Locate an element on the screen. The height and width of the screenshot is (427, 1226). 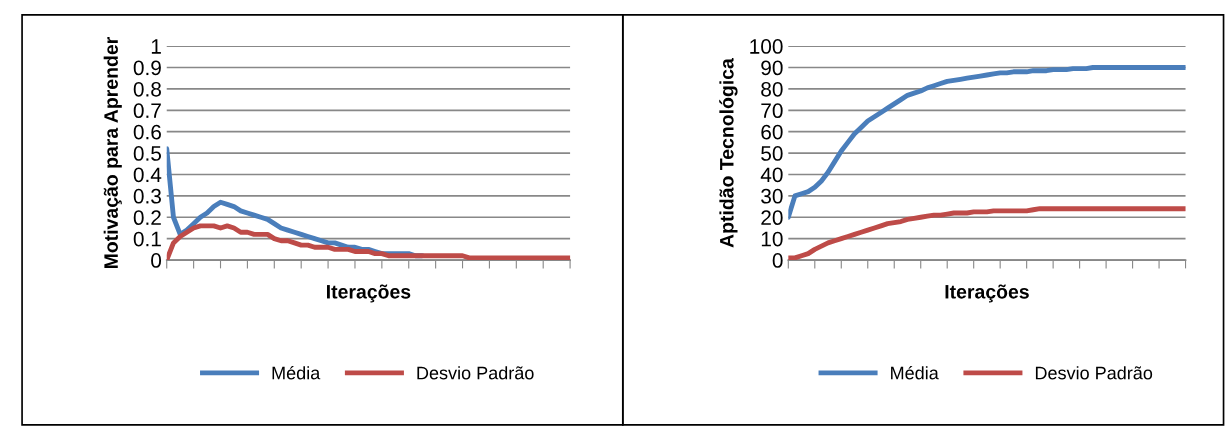
y-axis-title: Aptidão Tecnológica is located at coordinates (728, 153).